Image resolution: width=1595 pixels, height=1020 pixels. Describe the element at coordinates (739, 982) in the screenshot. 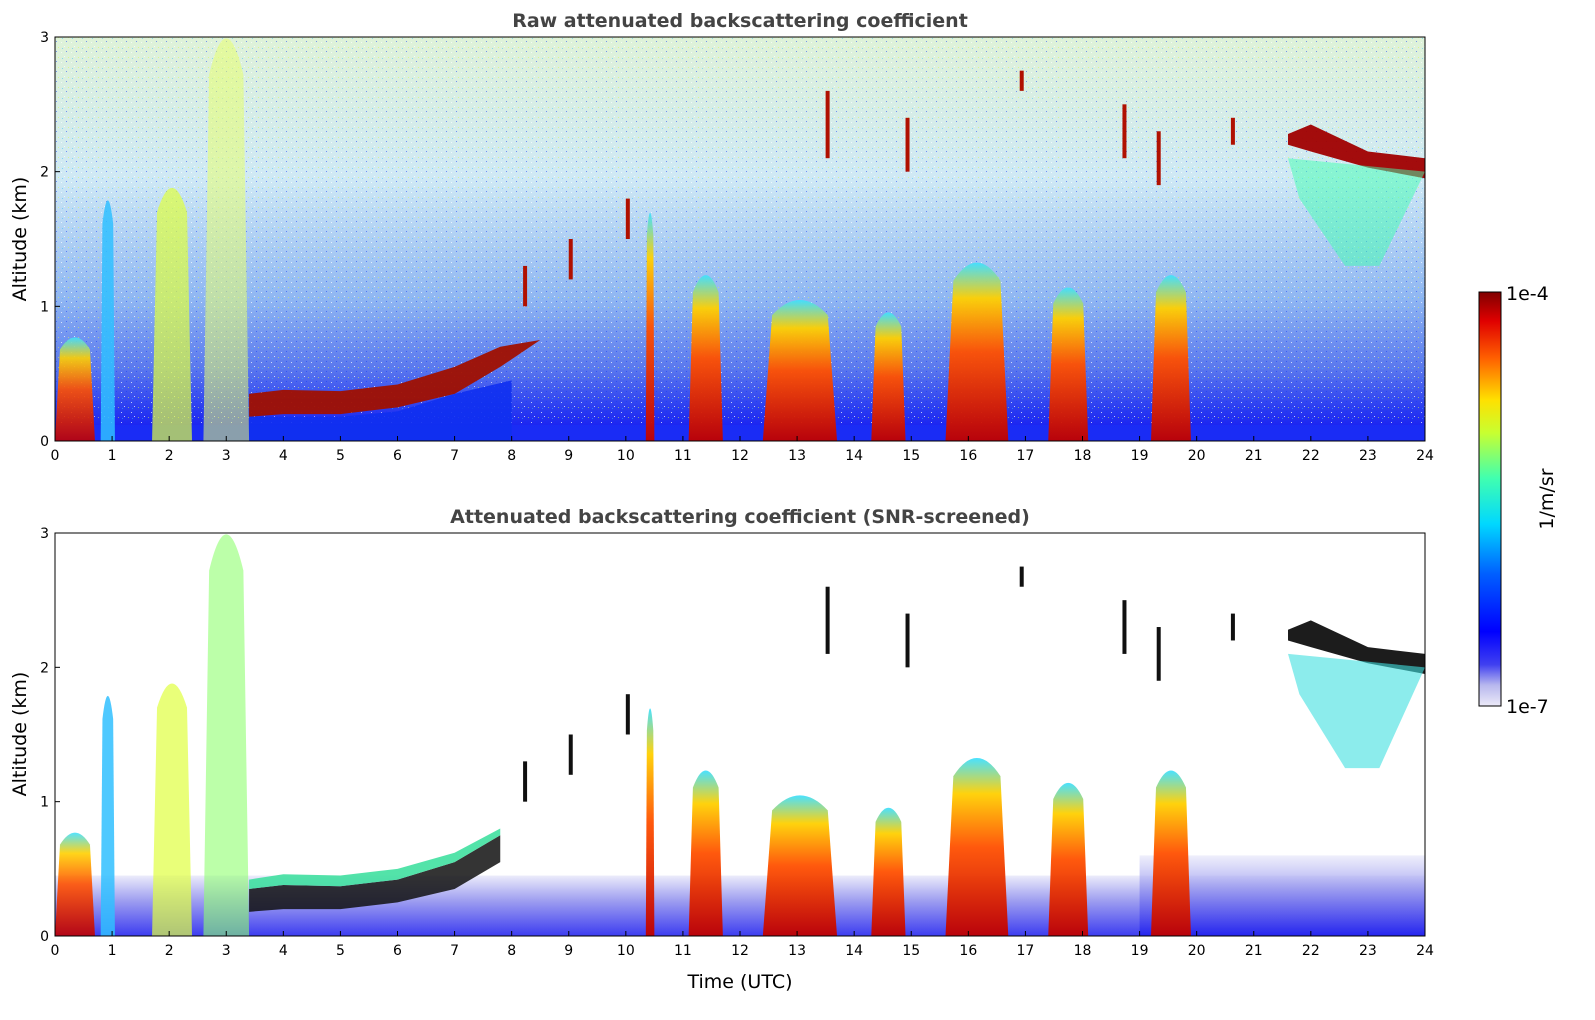

I see `panel-screened-xlabel: Time (UTC)` at that location.